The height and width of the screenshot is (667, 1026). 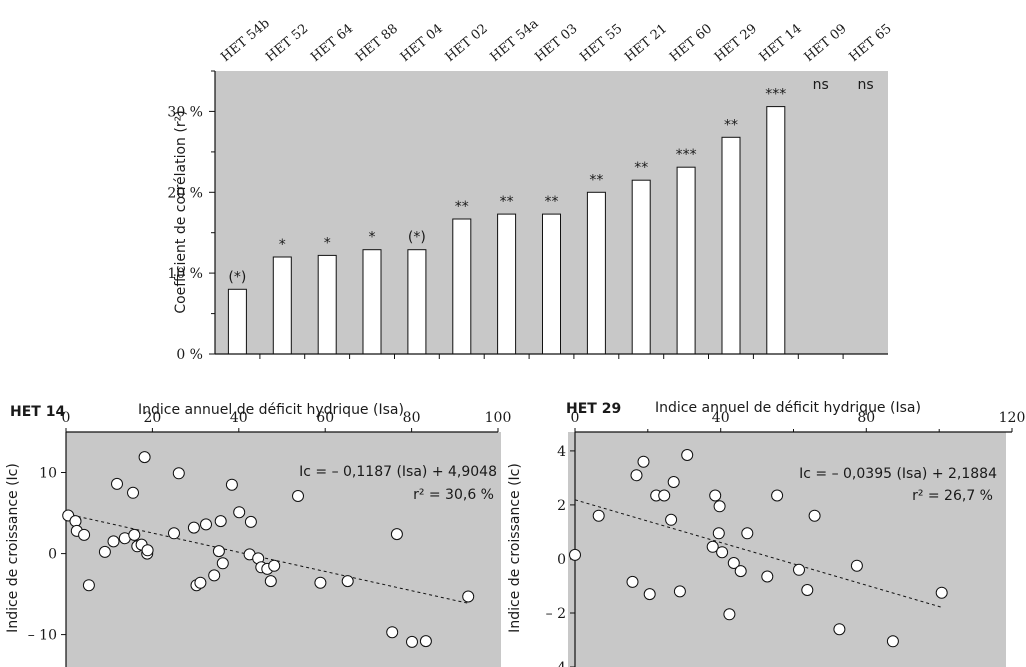 I want to click on y-tick-label: 4, so click(x=561, y=452).